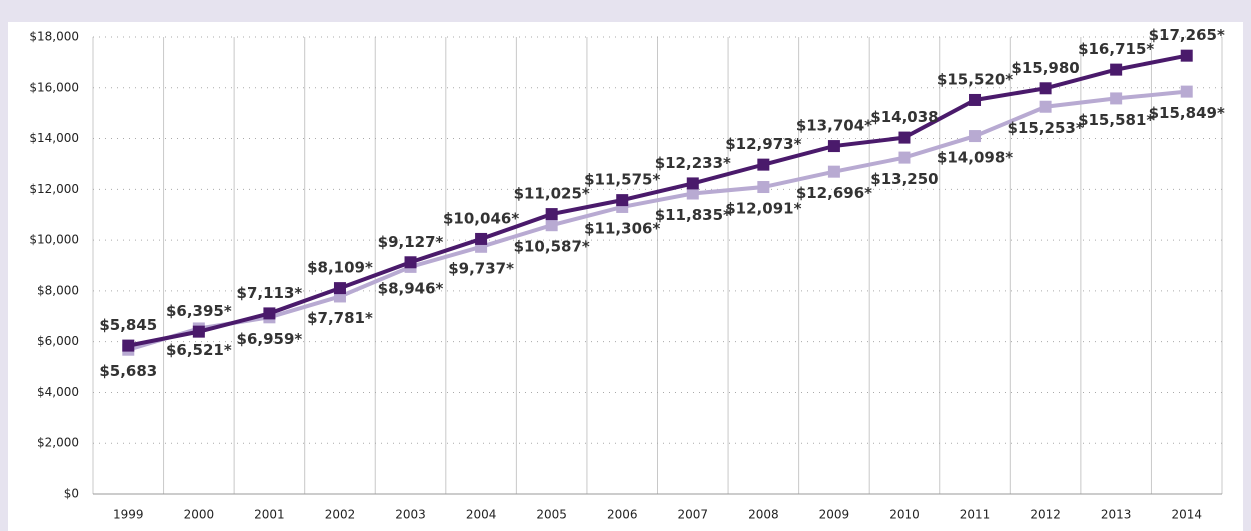 The height and width of the screenshot is (531, 1251). I want to click on y-tick-label: $12,000, so click(54, 189).